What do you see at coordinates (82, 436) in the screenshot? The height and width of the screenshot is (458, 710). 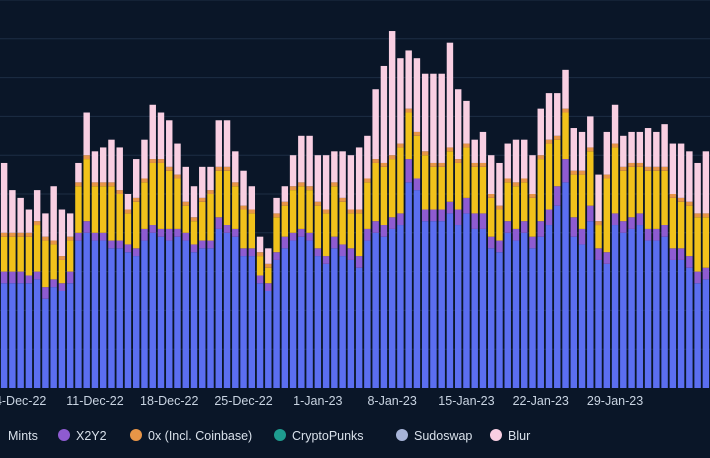 I see `legend-item-x2y2: X2Y2` at bounding box center [82, 436].